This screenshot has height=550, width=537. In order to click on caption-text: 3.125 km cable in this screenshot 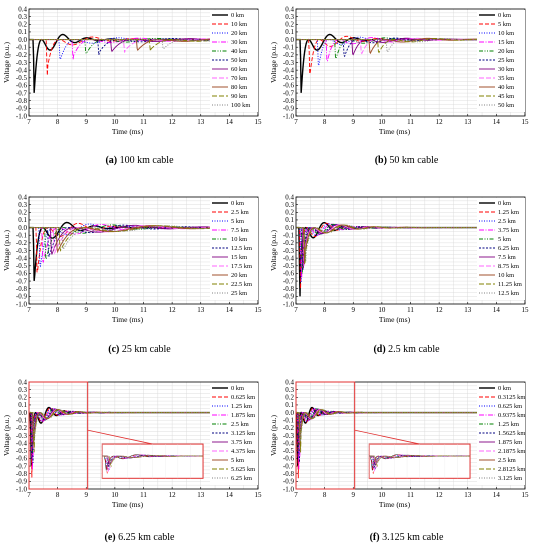, I will do `click(412, 537)`.